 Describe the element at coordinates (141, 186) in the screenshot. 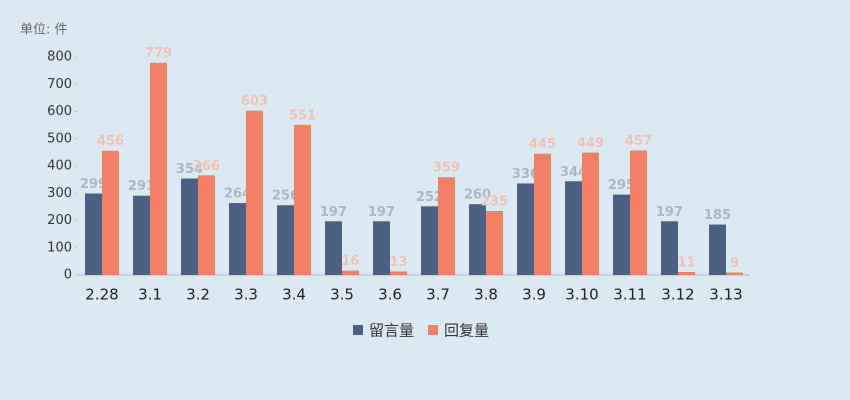

I see `data-label: 291` at that location.